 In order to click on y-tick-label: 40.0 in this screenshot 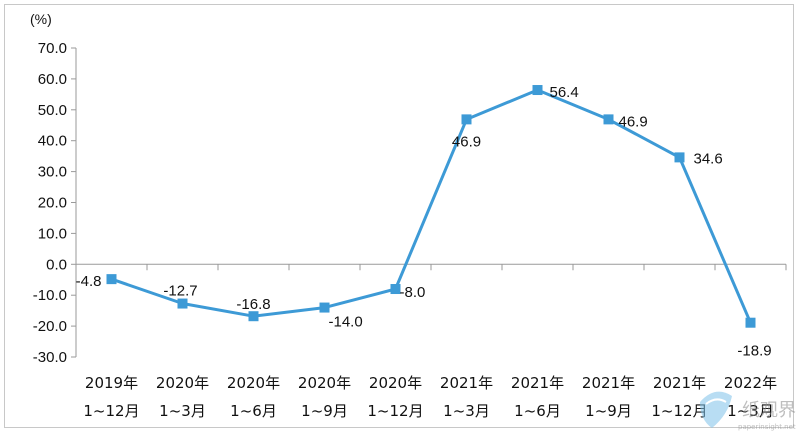, I will do `click(52, 141)`.